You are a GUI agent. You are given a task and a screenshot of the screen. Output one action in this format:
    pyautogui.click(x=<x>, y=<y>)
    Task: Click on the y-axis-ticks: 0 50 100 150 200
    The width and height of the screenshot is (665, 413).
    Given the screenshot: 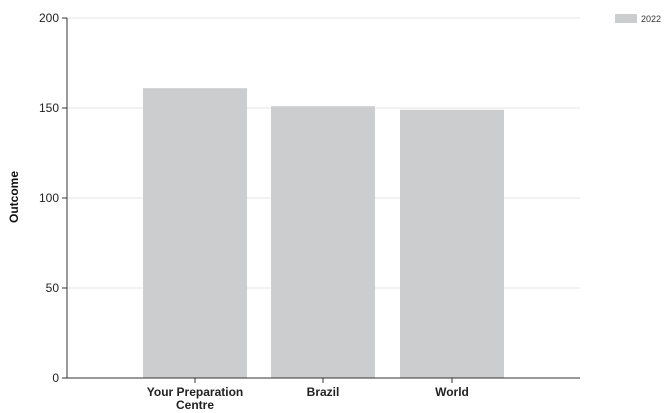 What is the action you would take?
    pyautogui.click(x=53, y=198)
    